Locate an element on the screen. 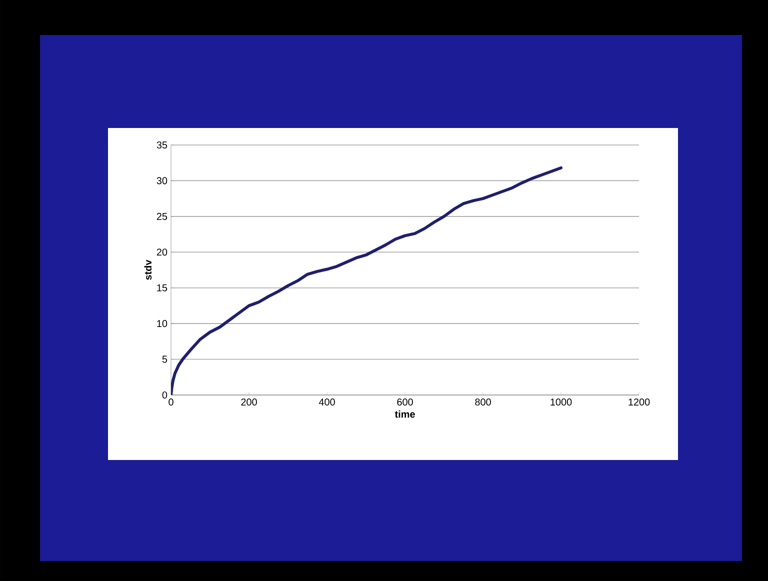 This screenshot has width=768, height=581. x-tick-label: 1000 is located at coordinates (561, 402).